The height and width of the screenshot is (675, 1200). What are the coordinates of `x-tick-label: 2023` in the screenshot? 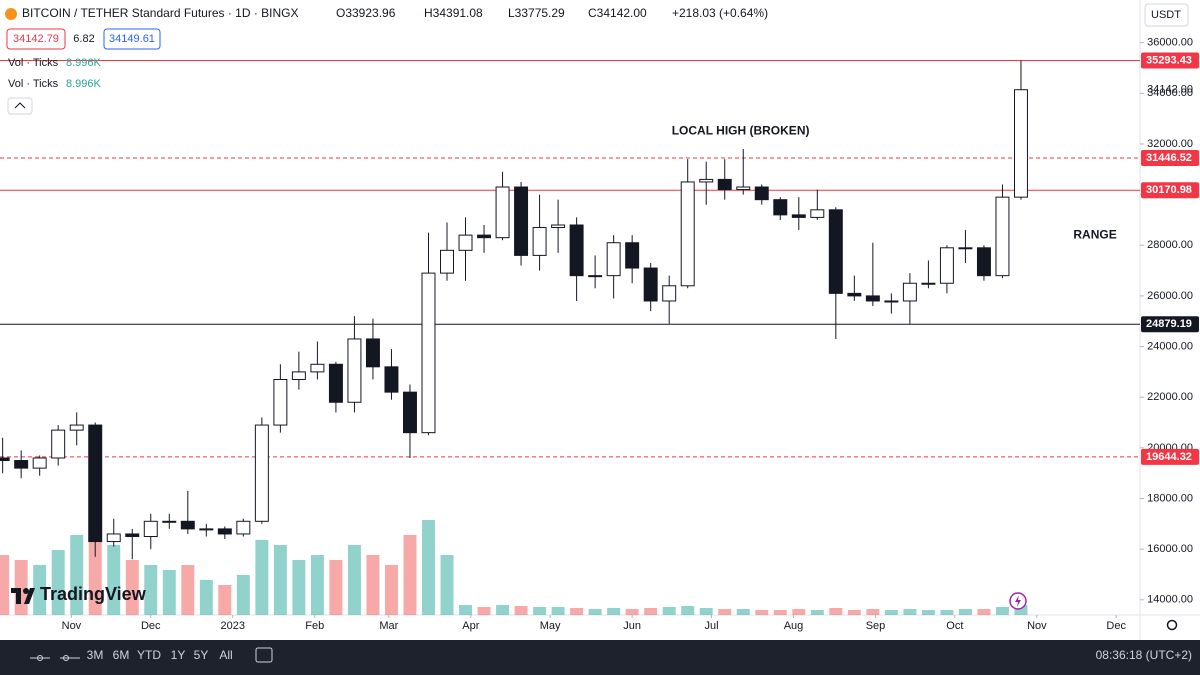 It's located at (233, 626).